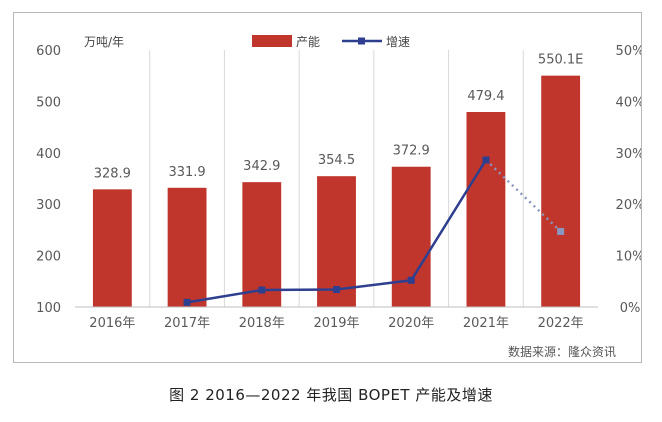 This screenshot has height=422, width=662. What do you see at coordinates (186, 172) in the screenshot?
I see `bar-data-label: 331.9` at bounding box center [186, 172].